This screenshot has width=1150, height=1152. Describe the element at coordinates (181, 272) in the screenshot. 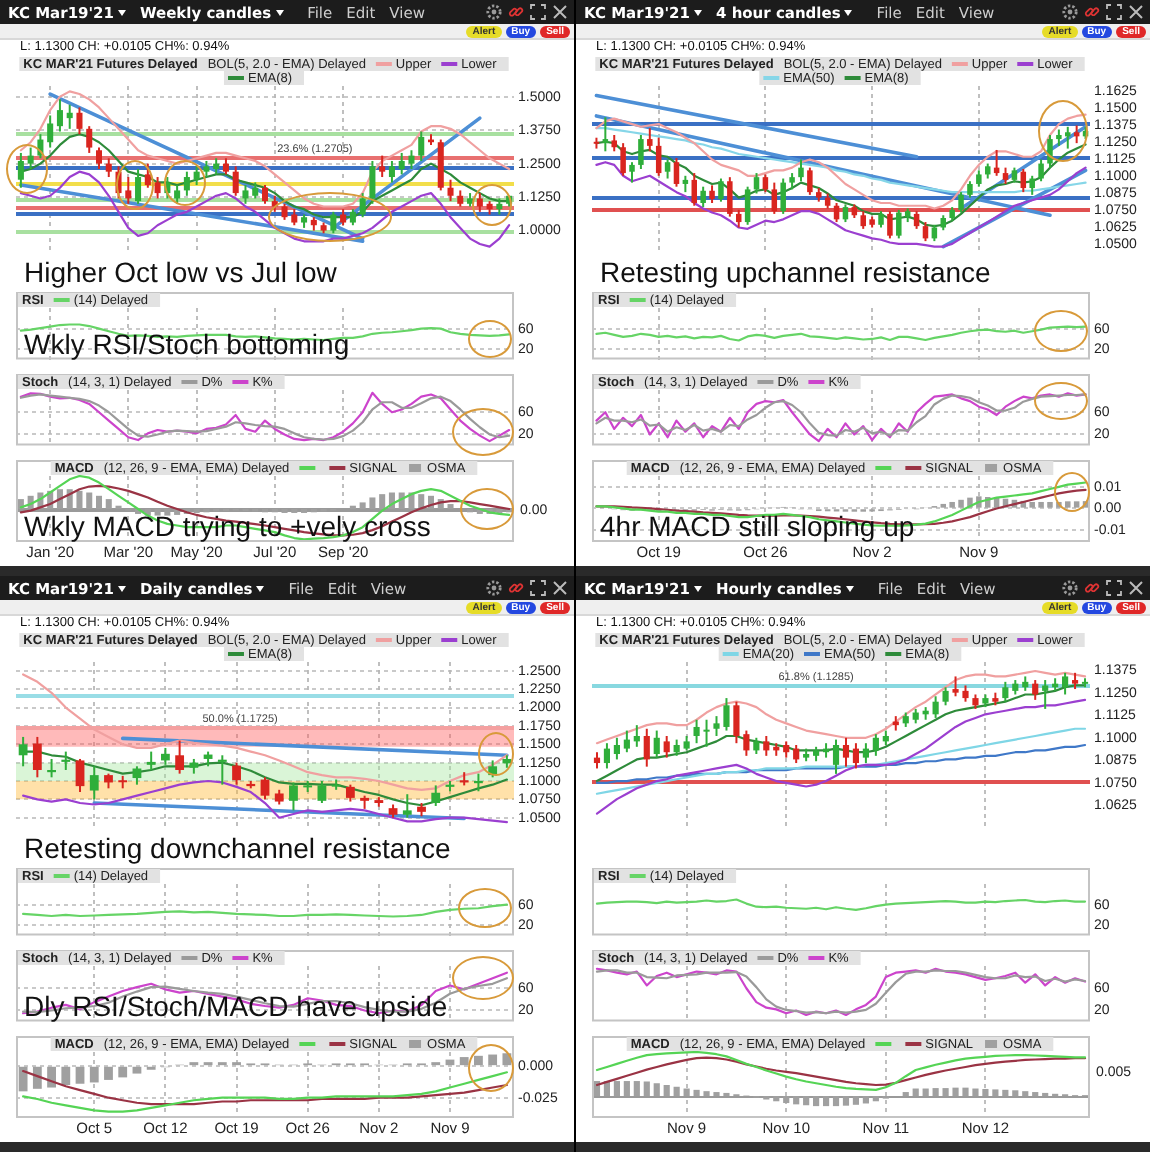

I see `text: Higher Oct low vs Jul low` at that location.